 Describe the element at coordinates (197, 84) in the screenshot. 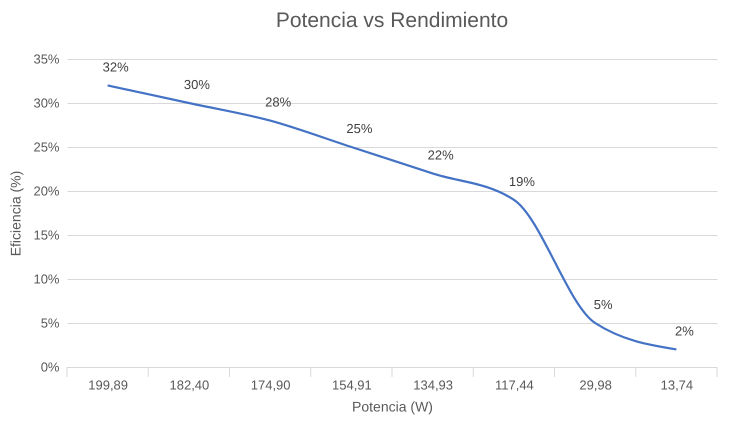

I see `text: 30%` at that location.